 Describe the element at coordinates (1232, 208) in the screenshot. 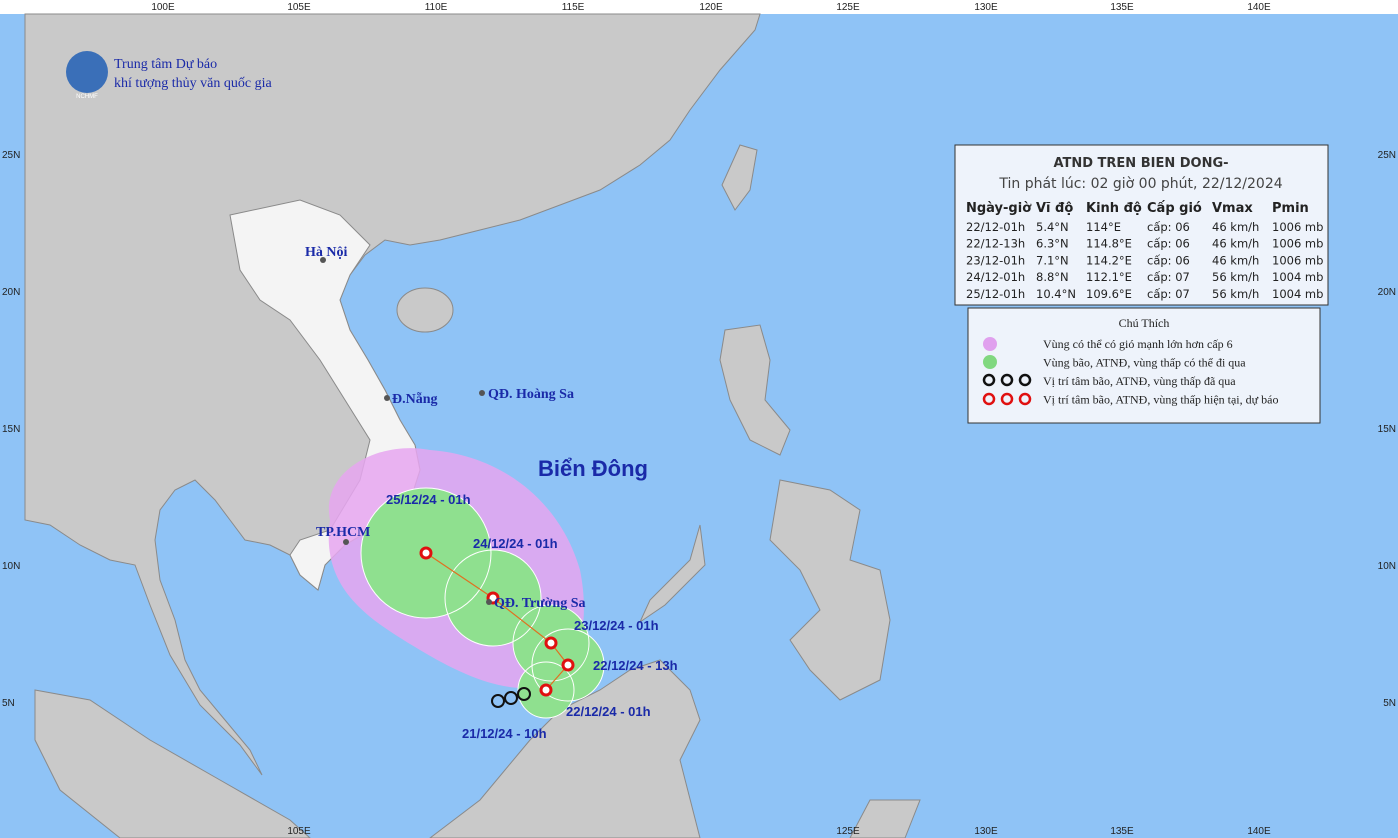

I see `table-header: Vmax` at that location.